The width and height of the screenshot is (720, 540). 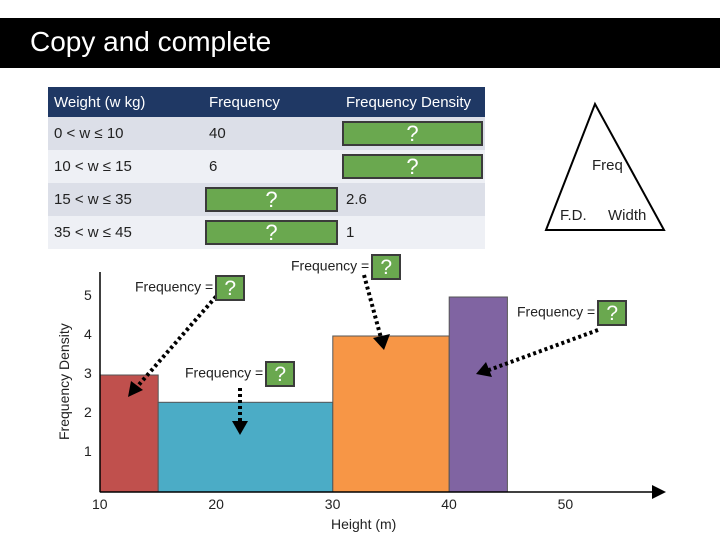 What do you see at coordinates (659, 492) in the screenshot?
I see `x-axis-arrow-icon` at bounding box center [659, 492].